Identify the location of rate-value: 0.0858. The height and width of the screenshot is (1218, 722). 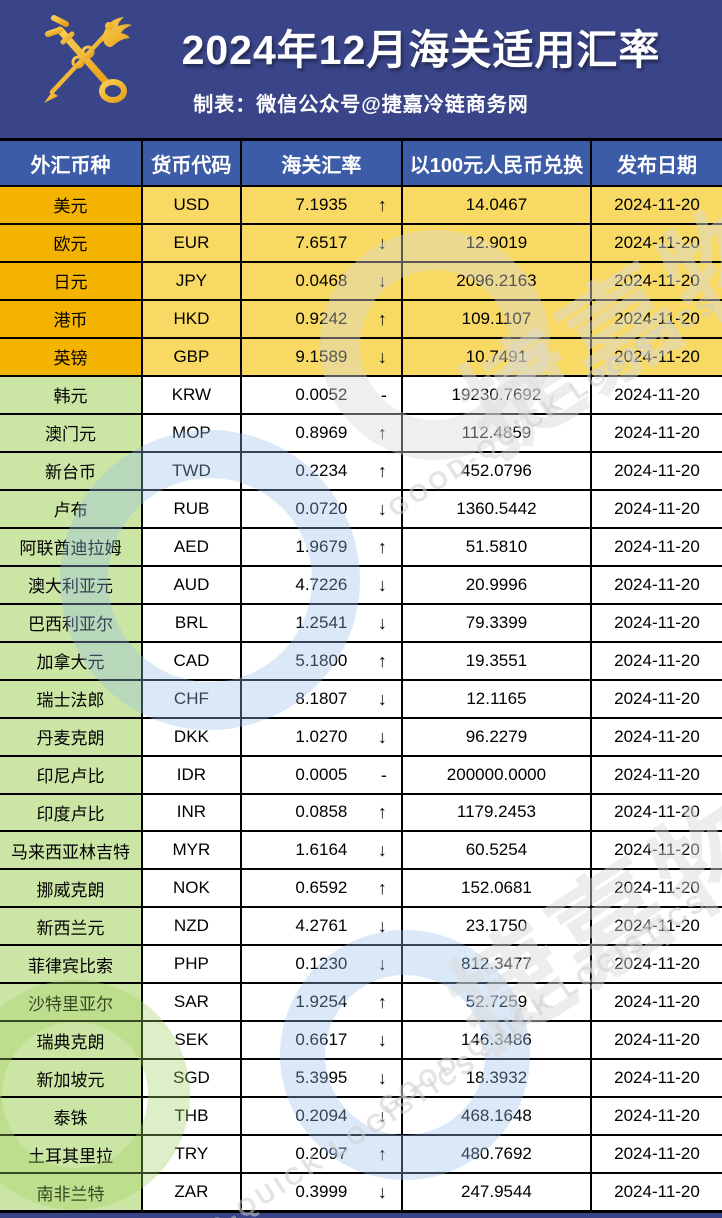
(321, 812).